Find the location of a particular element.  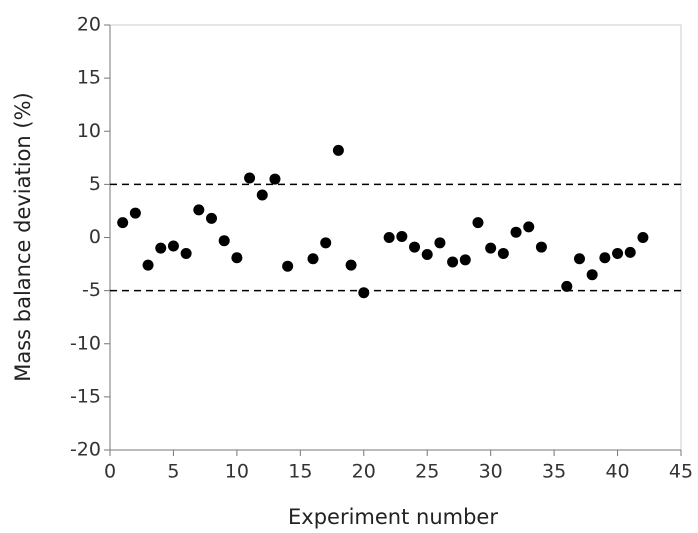

y-tick-label: -20 is located at coordinates (85, 450).